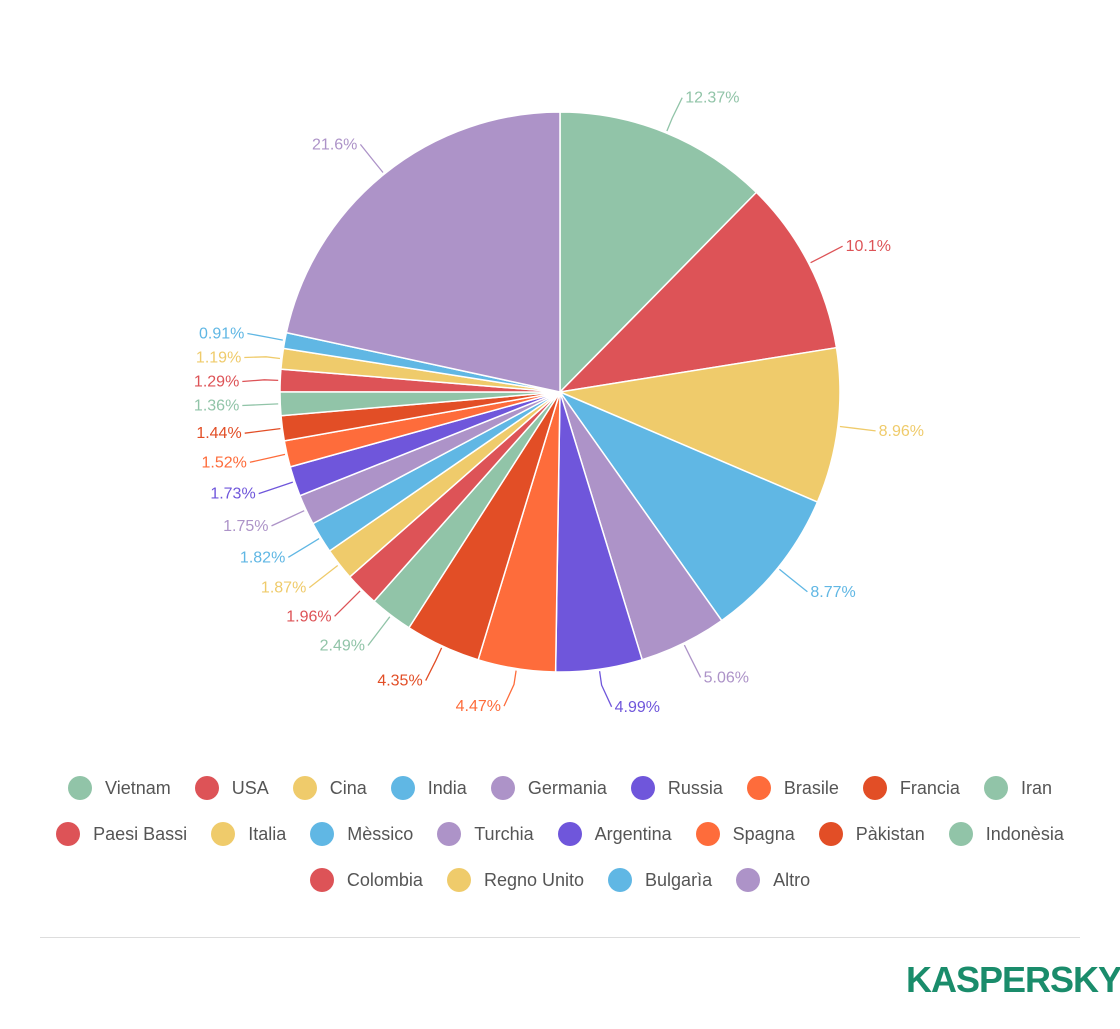 This screenshot has height=1029, width=1120. I want to click on slice-label-paesi-bassi: 1.96%, so click(308, 616).